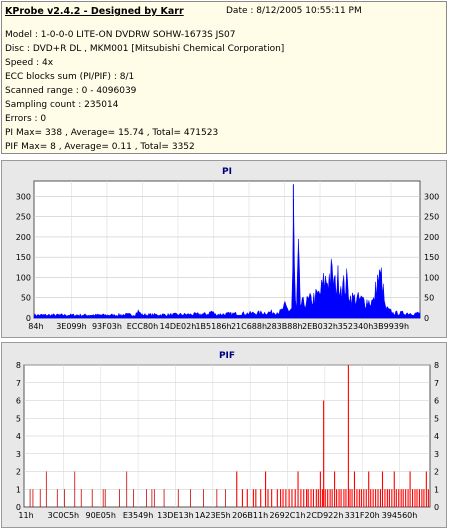 This screenshot has height=530, width=450. What do you see at coordinates (400, 515) in the screenshot?
I see `x-tick-label: 394560h` at bounding box center [400, 515].